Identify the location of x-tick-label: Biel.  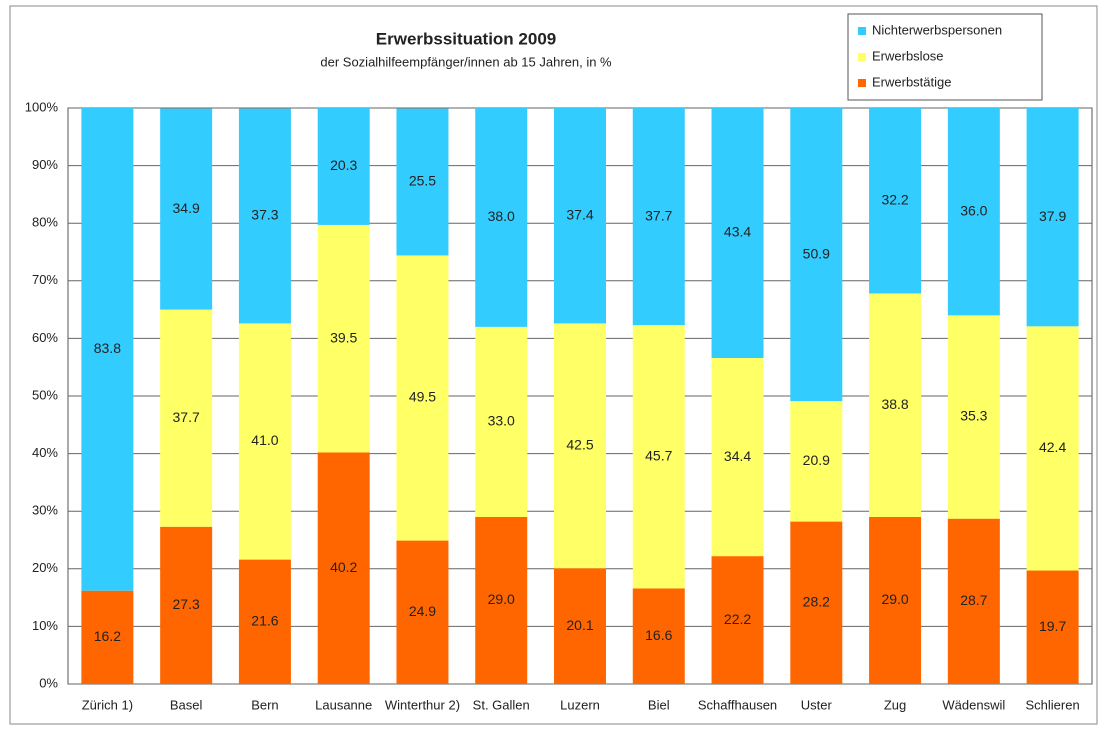
(659, 704).